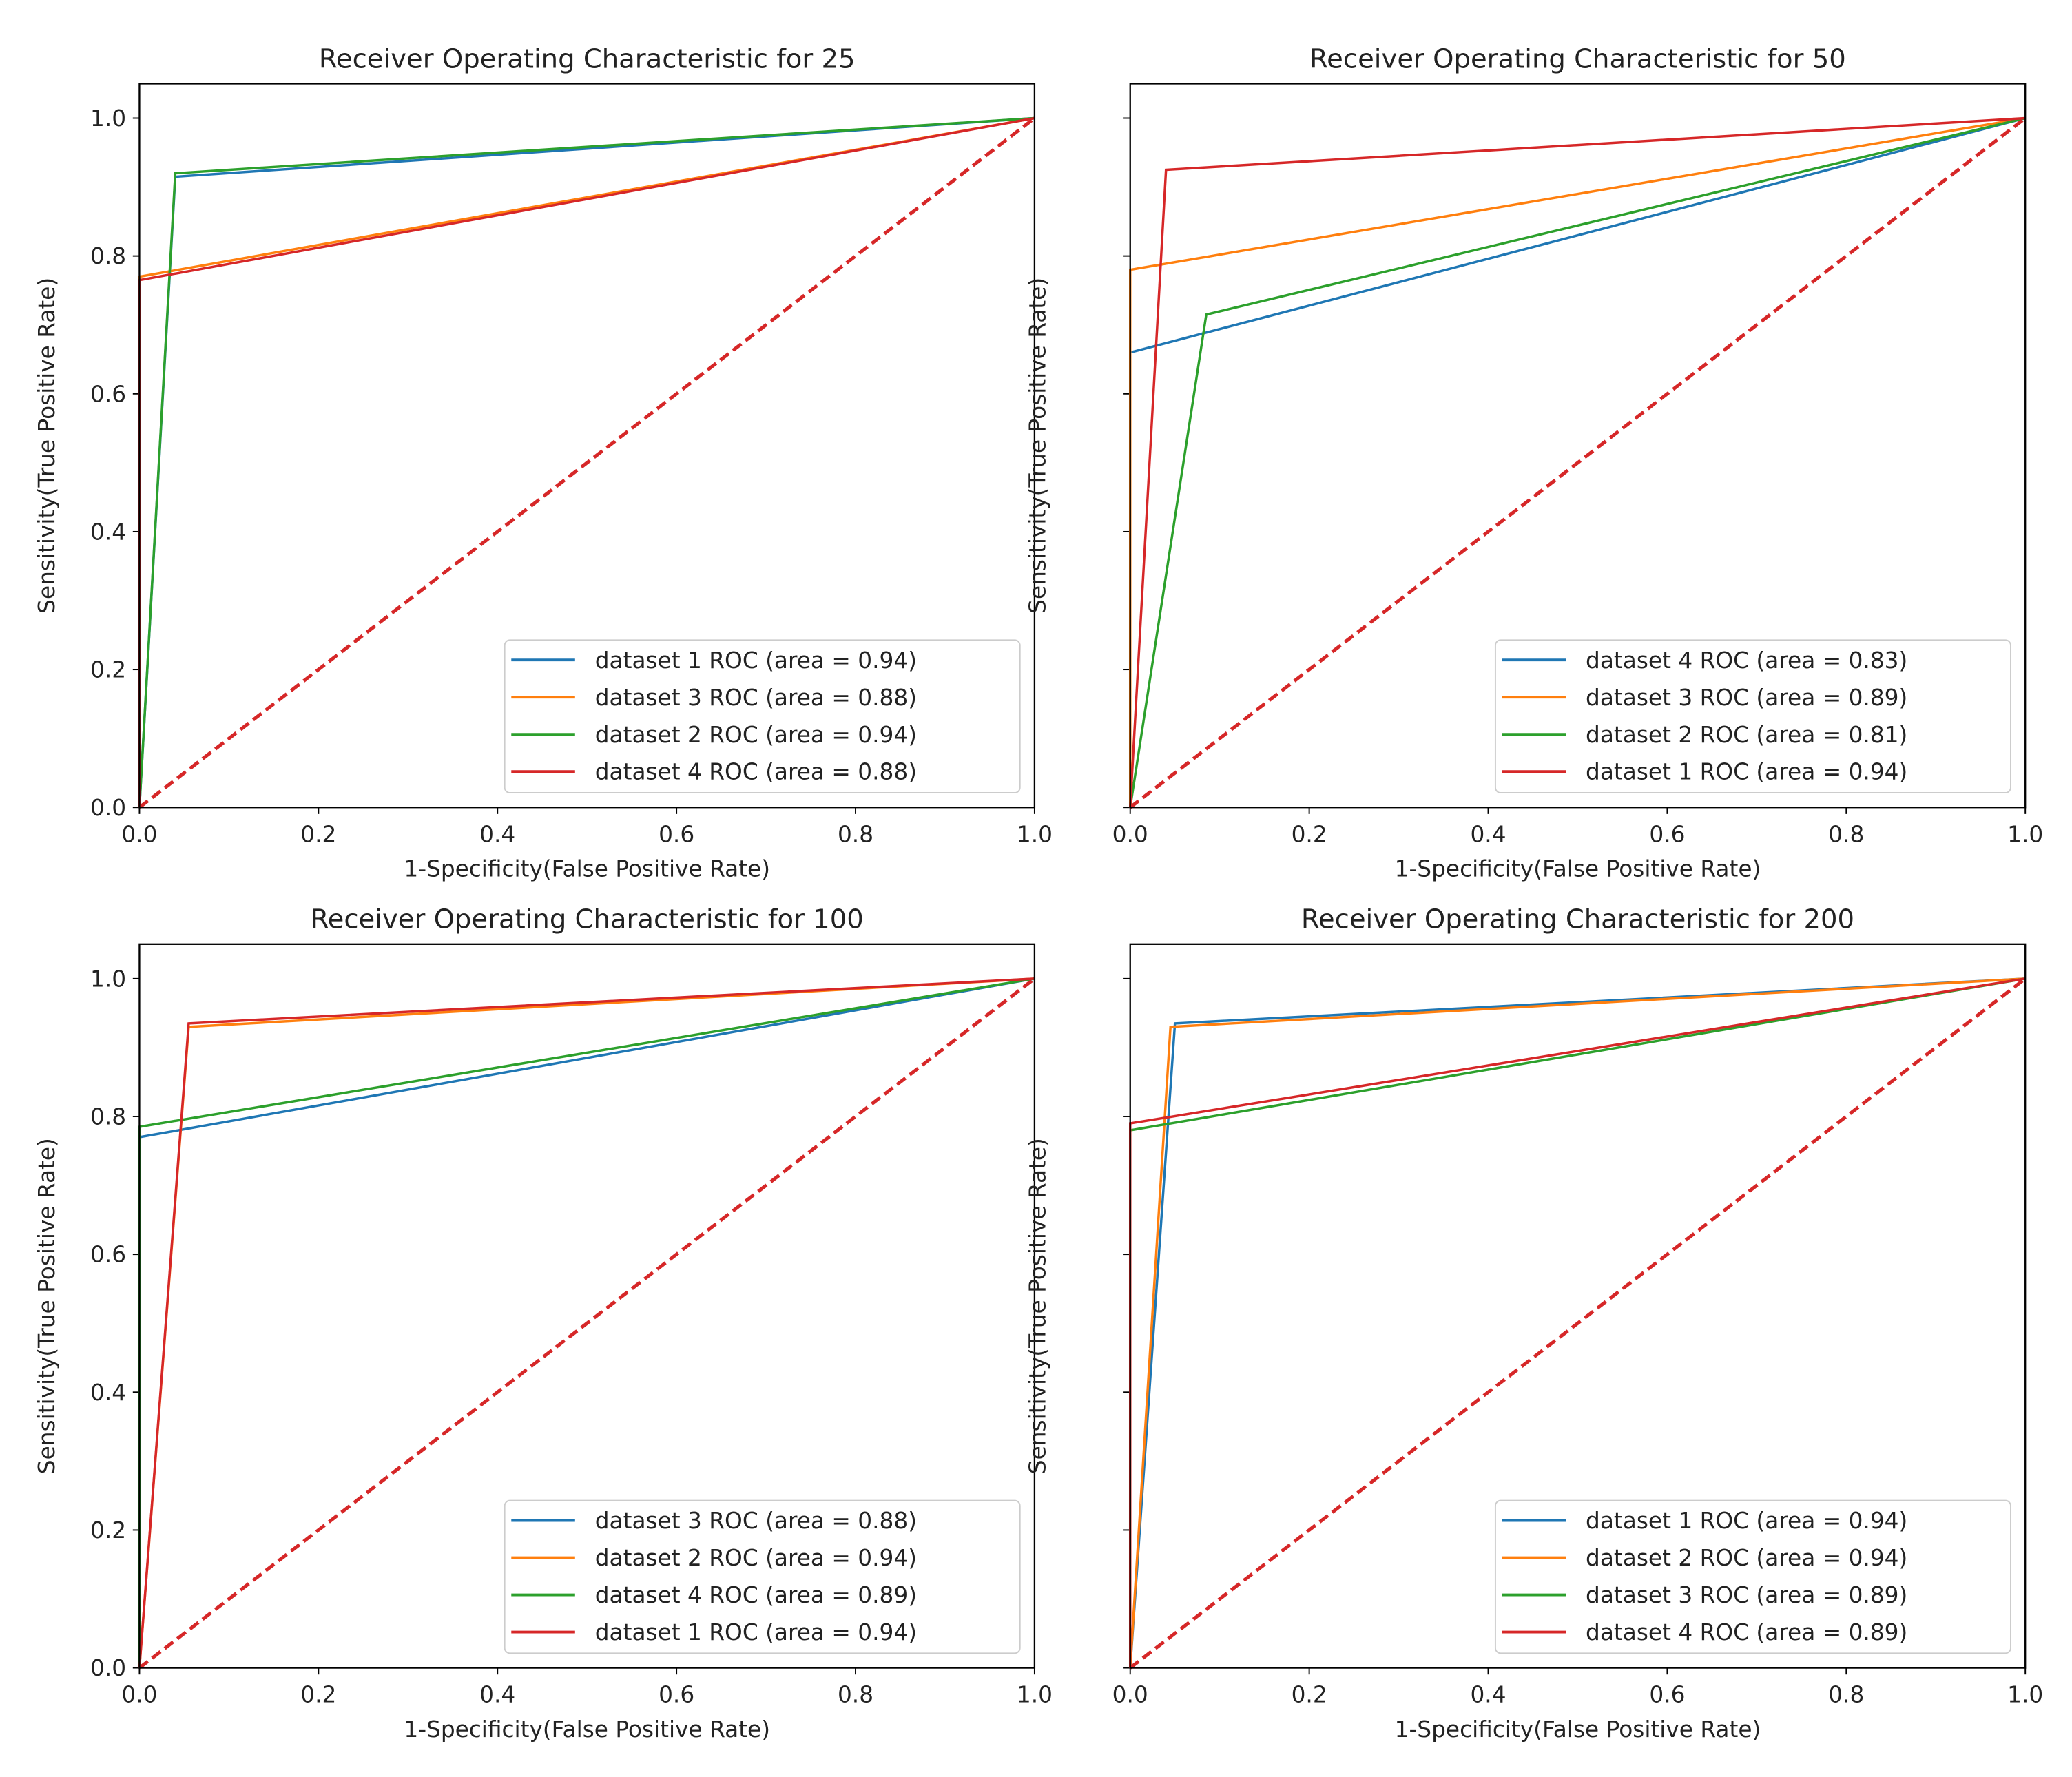  Describe the element at coordinates (1746, 735) in the screenshot. I see `legend-label: dataset 2 ROC (area = 0.81)` at that location.